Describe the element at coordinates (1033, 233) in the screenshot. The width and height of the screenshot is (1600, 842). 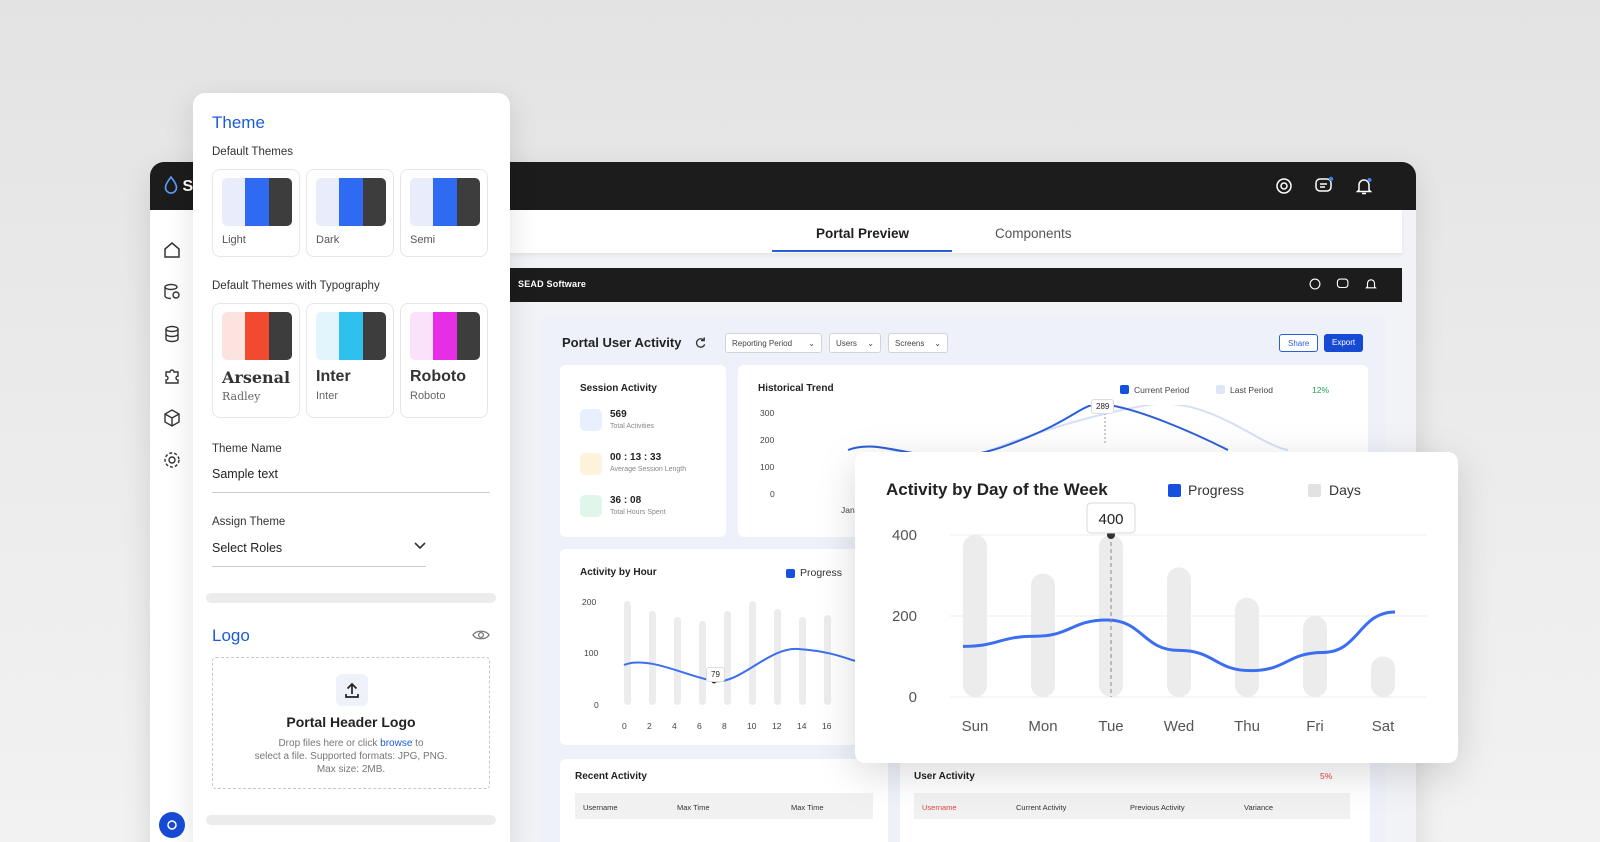
I see `tab-components: Components` at that location.